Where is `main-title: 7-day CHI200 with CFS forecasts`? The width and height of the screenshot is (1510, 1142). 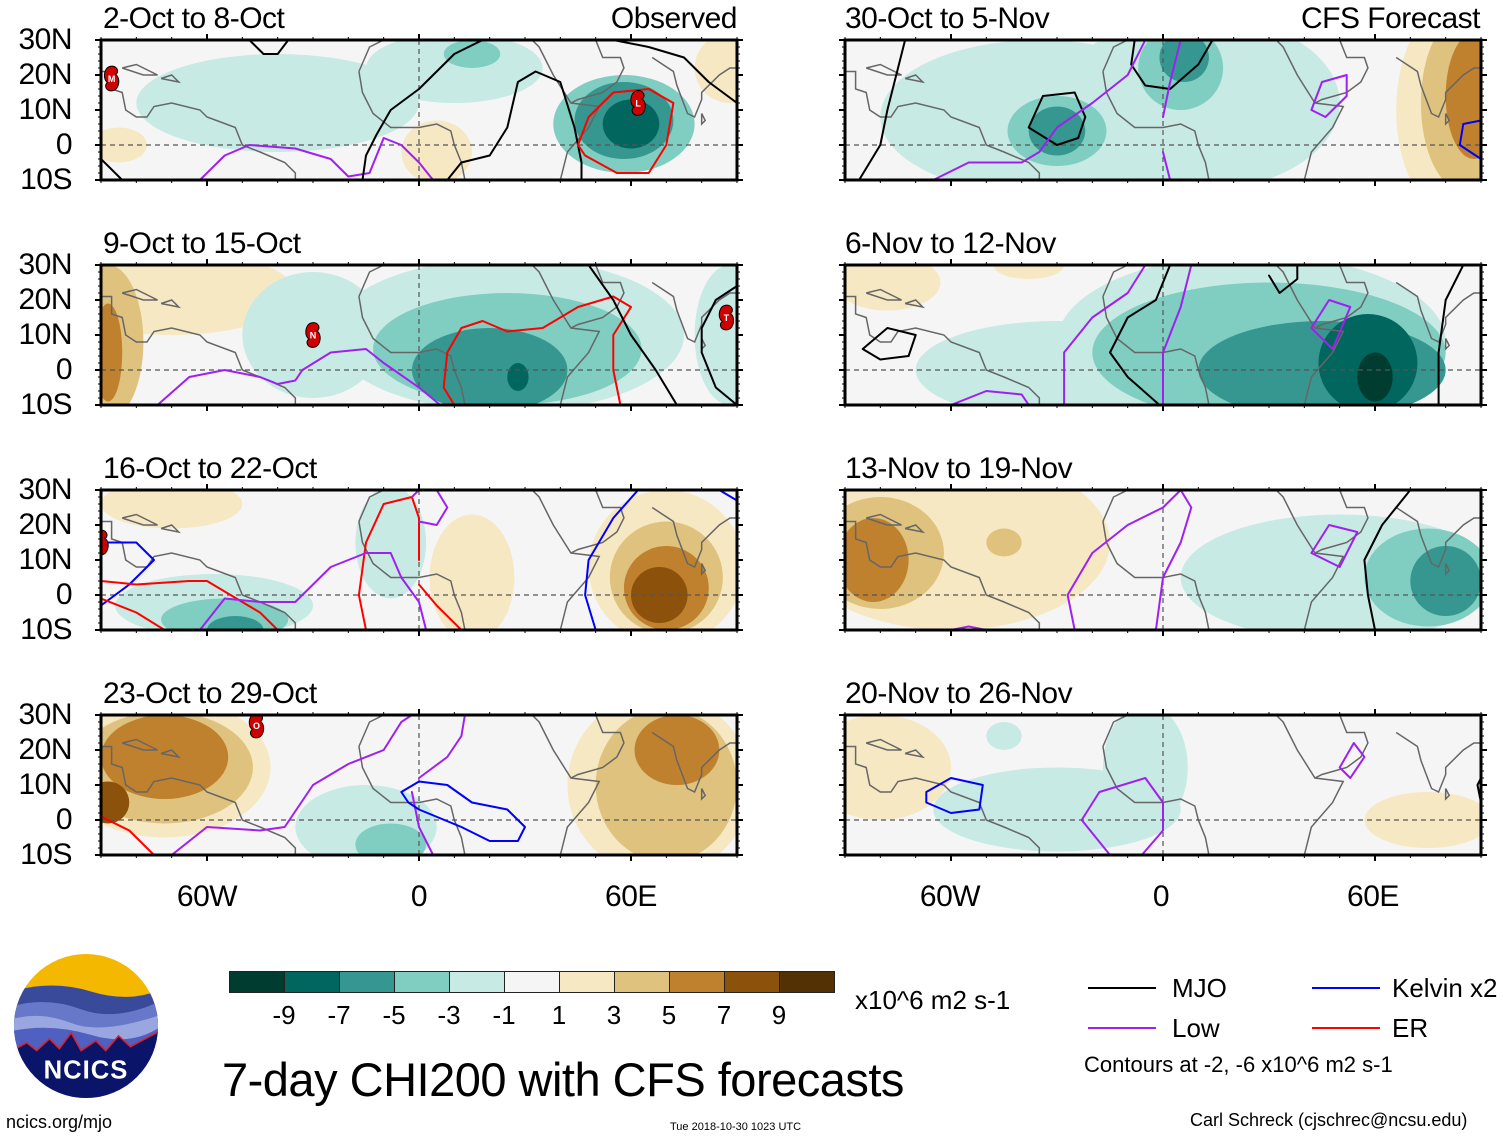 main-title: 7-day CHI200 with CFS forecasts is located at coordinates (563, 1079).